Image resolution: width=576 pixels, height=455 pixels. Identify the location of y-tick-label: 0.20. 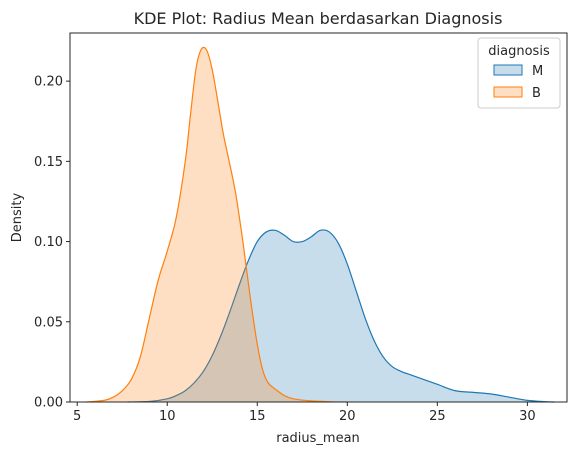
(48, 82).